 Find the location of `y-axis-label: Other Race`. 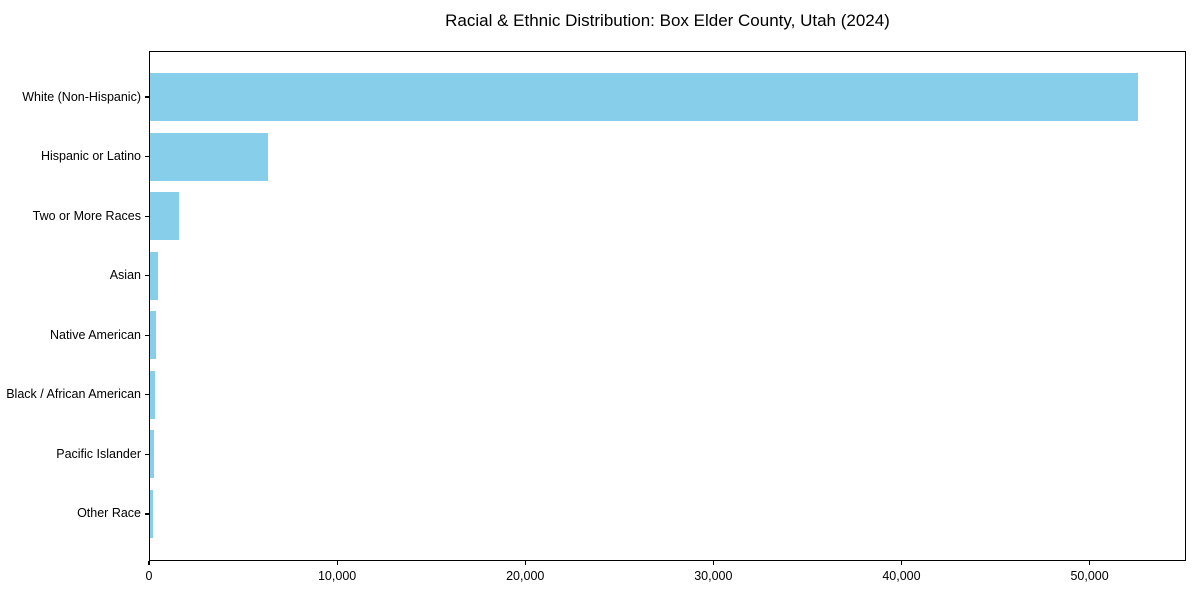

y-axis-label: Other Race is located at coordinates (109, 513).